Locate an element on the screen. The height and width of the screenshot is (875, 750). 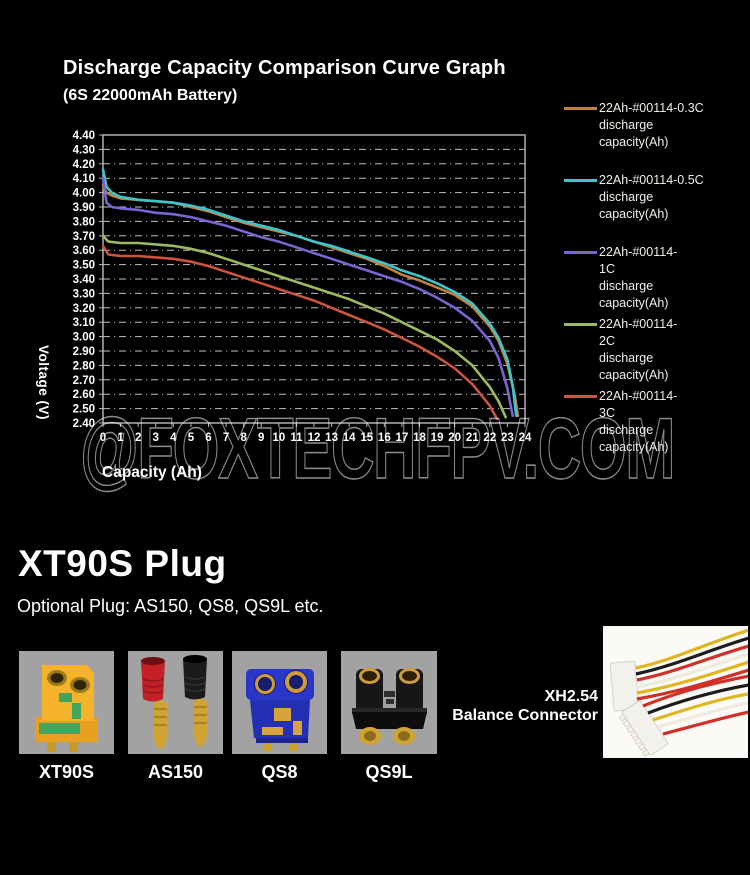
svg-text: 6 is located at coordinates (208, 438).